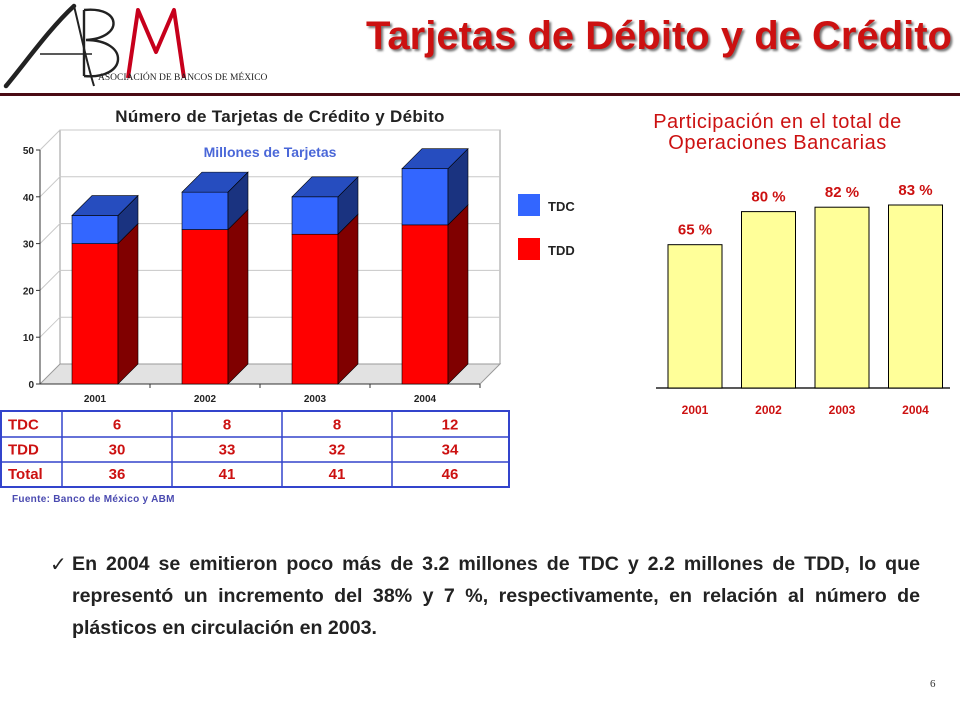  Describe the element at coordinates (777, 122) in the screenshot. I see `chart2-title-line1: Participación en el total de` at that location.